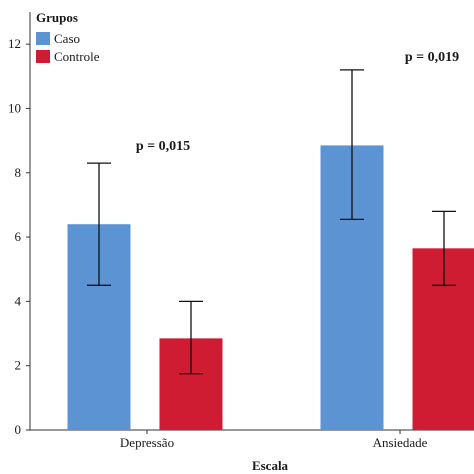 The image size is (474, 474). I want to click on x-tick-label: Depressão, so click(147, 442).